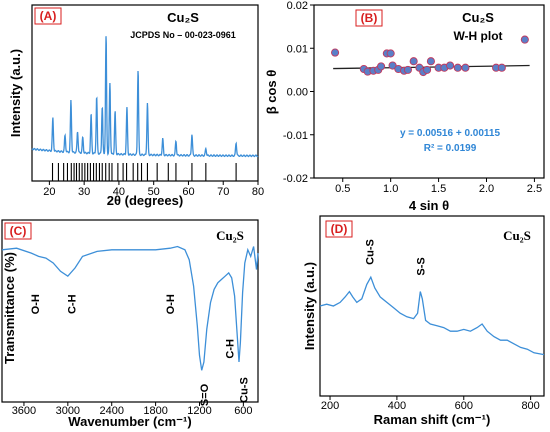 The width and height of the screenshot is (550, 432). I want to click on panel-b-y-ticks: -0.02 -0.01 0.00 0.01 0.02, so click(298, 92).